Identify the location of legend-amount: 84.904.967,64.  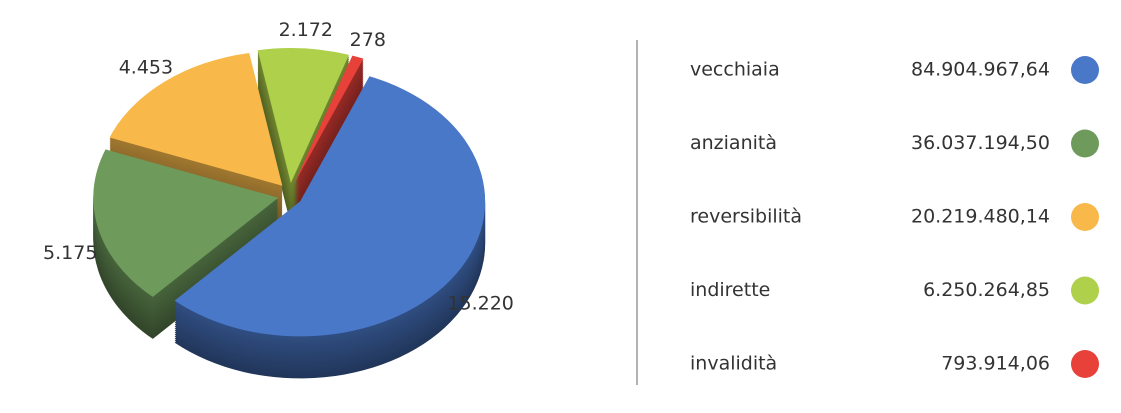
(980, 70).